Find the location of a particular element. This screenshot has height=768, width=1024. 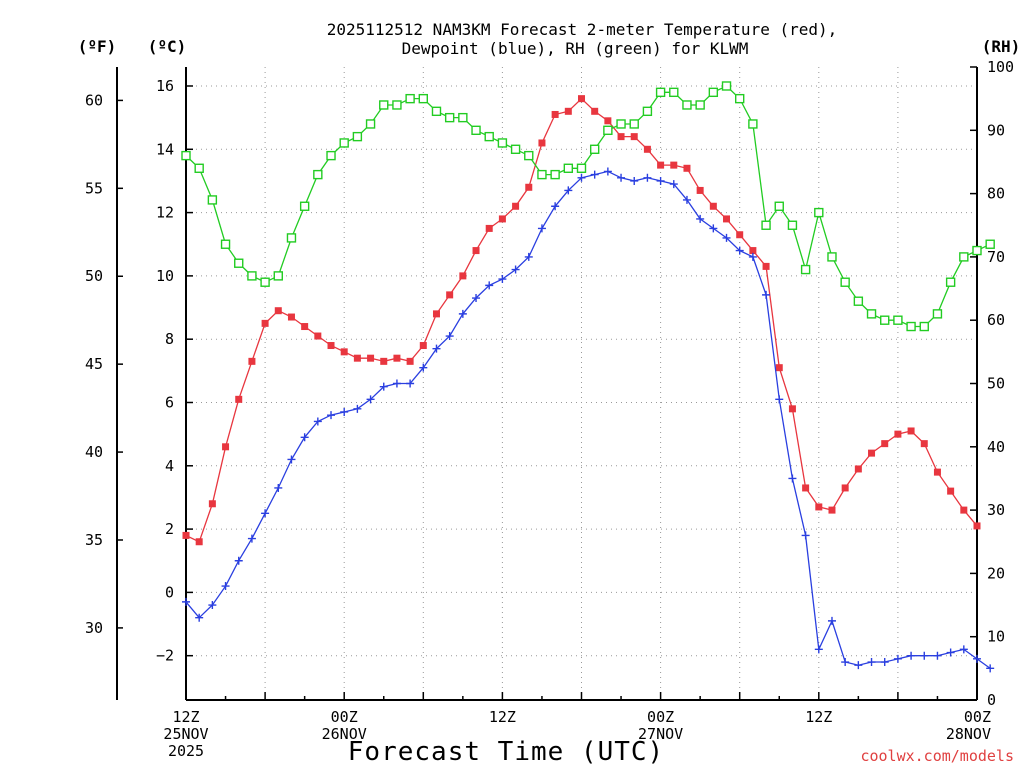

fahrenheit-unit-label: (ºF) is located at coordinates (97, 46).